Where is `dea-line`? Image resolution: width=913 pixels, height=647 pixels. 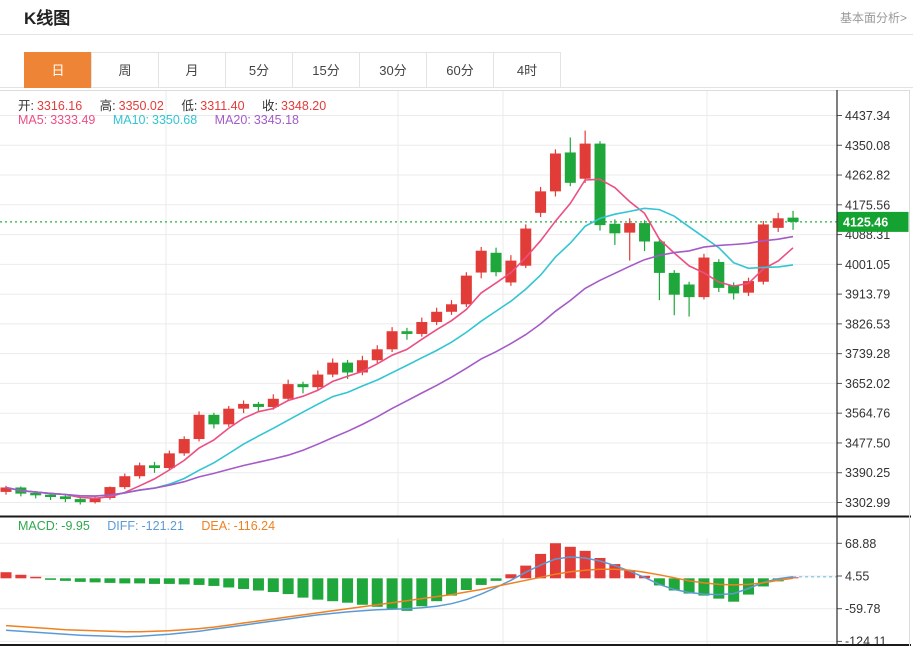
dea-line is located at coordinates (399, 600).